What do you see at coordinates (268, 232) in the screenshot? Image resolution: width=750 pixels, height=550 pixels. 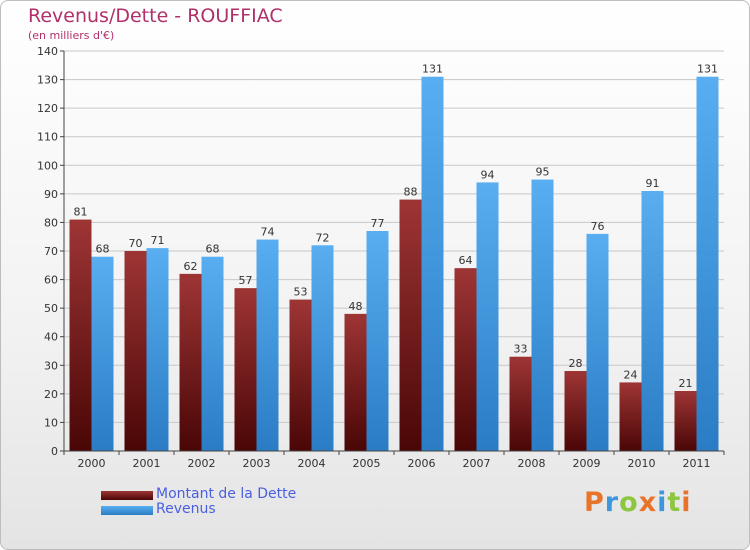 I see `data-label-revenue: 74` at bounding box center [268, 232].